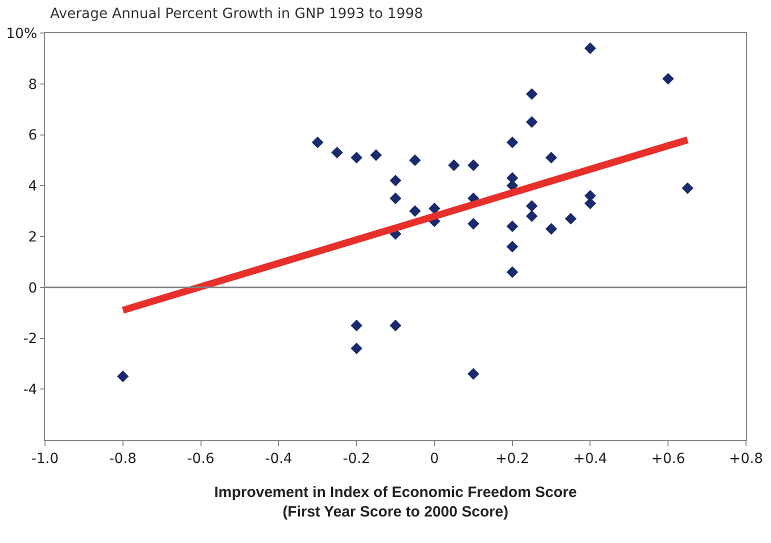 This screenshot has width=771, height=543. What do you see at coordinates (590, 458) in the screenshot?
I see `x-tick-label: +0.4` at bounding box center [590, 458].